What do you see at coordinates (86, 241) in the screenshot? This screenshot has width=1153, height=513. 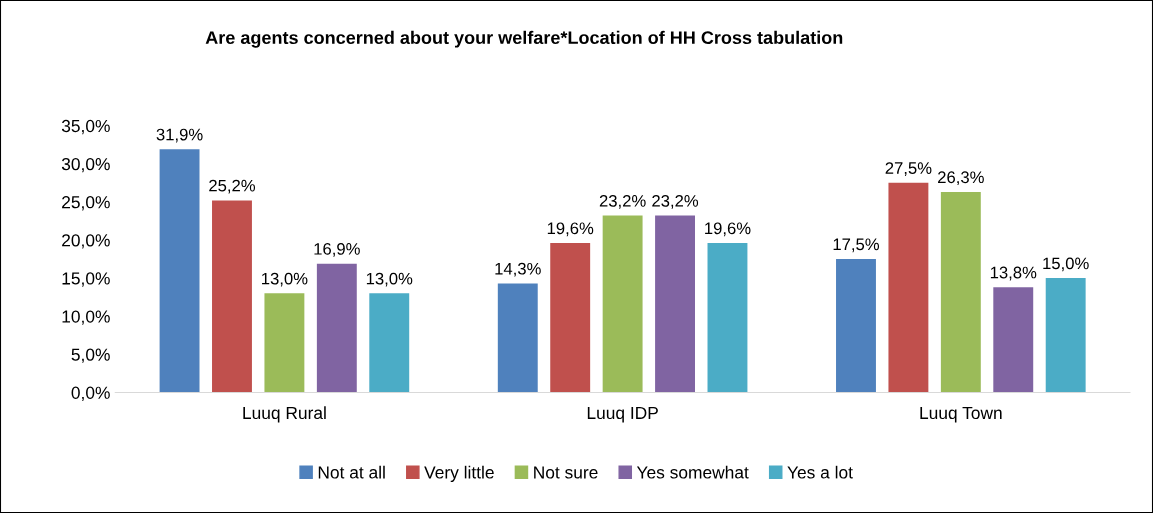 I see `y-tick-label: 20,0%` at bounding box center [86, 241].